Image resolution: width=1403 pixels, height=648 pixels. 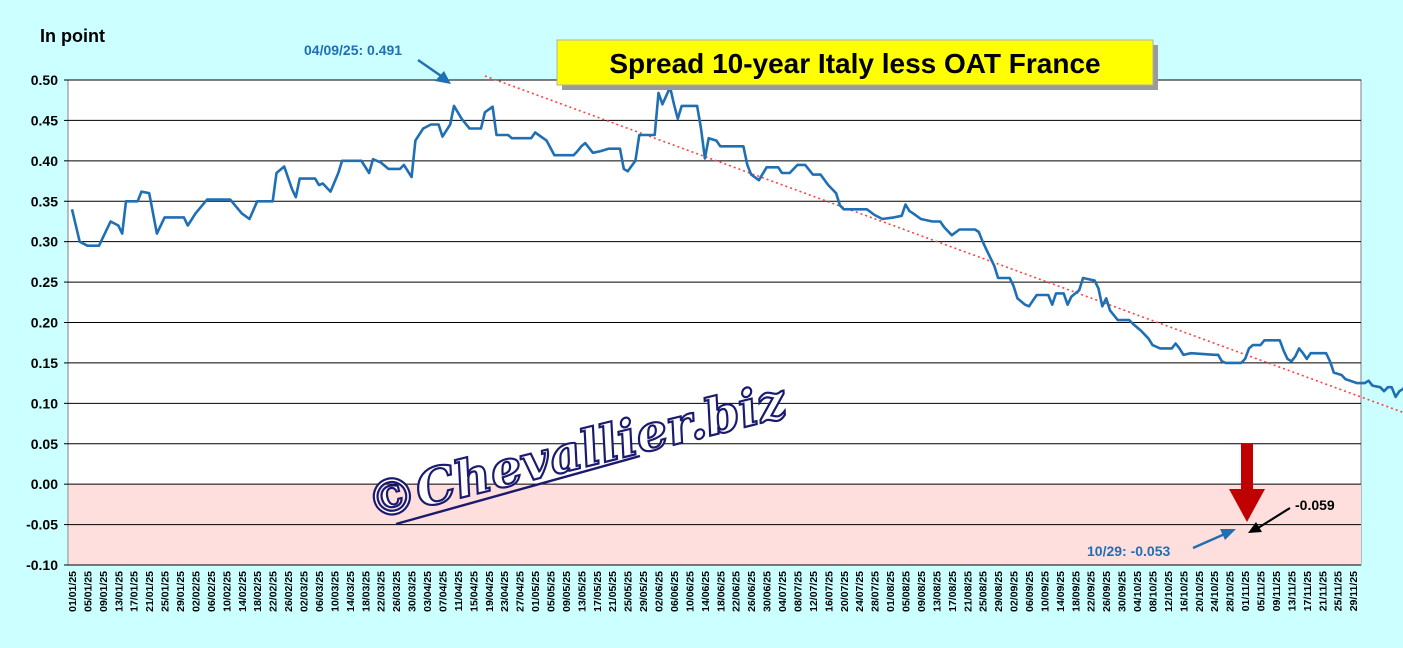 I want to click on x-tick-label: 17/11/25, so click(x=1308, y=591).